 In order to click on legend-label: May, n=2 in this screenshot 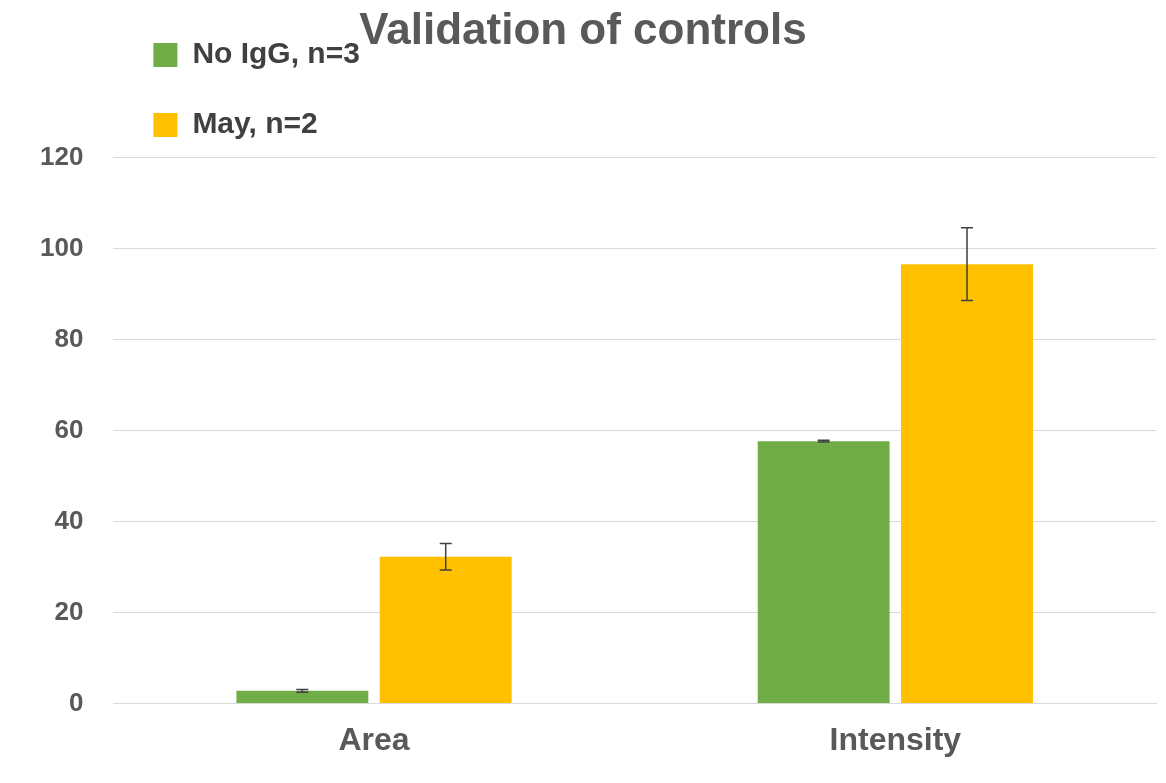, I will do `click(255, 123)`.